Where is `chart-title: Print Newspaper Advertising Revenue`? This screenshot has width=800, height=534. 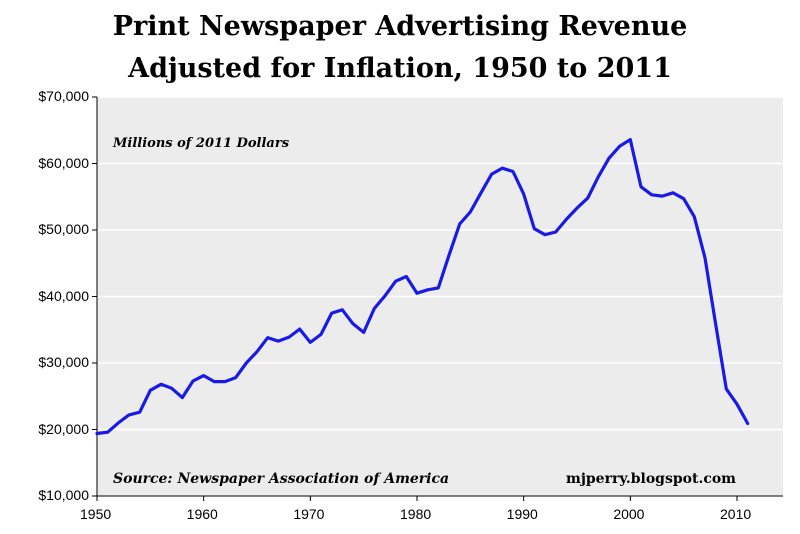 chart-title: Print Newspaper Advertising Revenue is located at coordinates (400, 26).